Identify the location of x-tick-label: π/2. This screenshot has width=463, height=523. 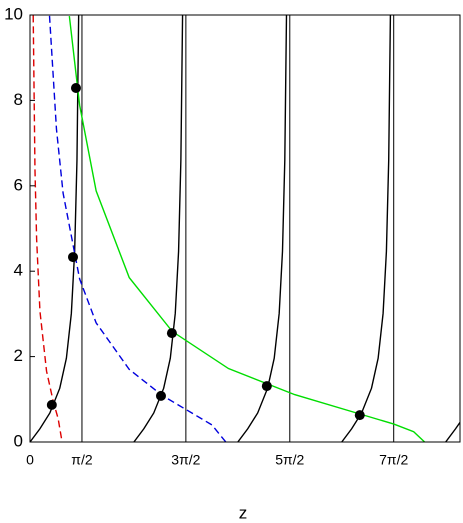
(82, 460).